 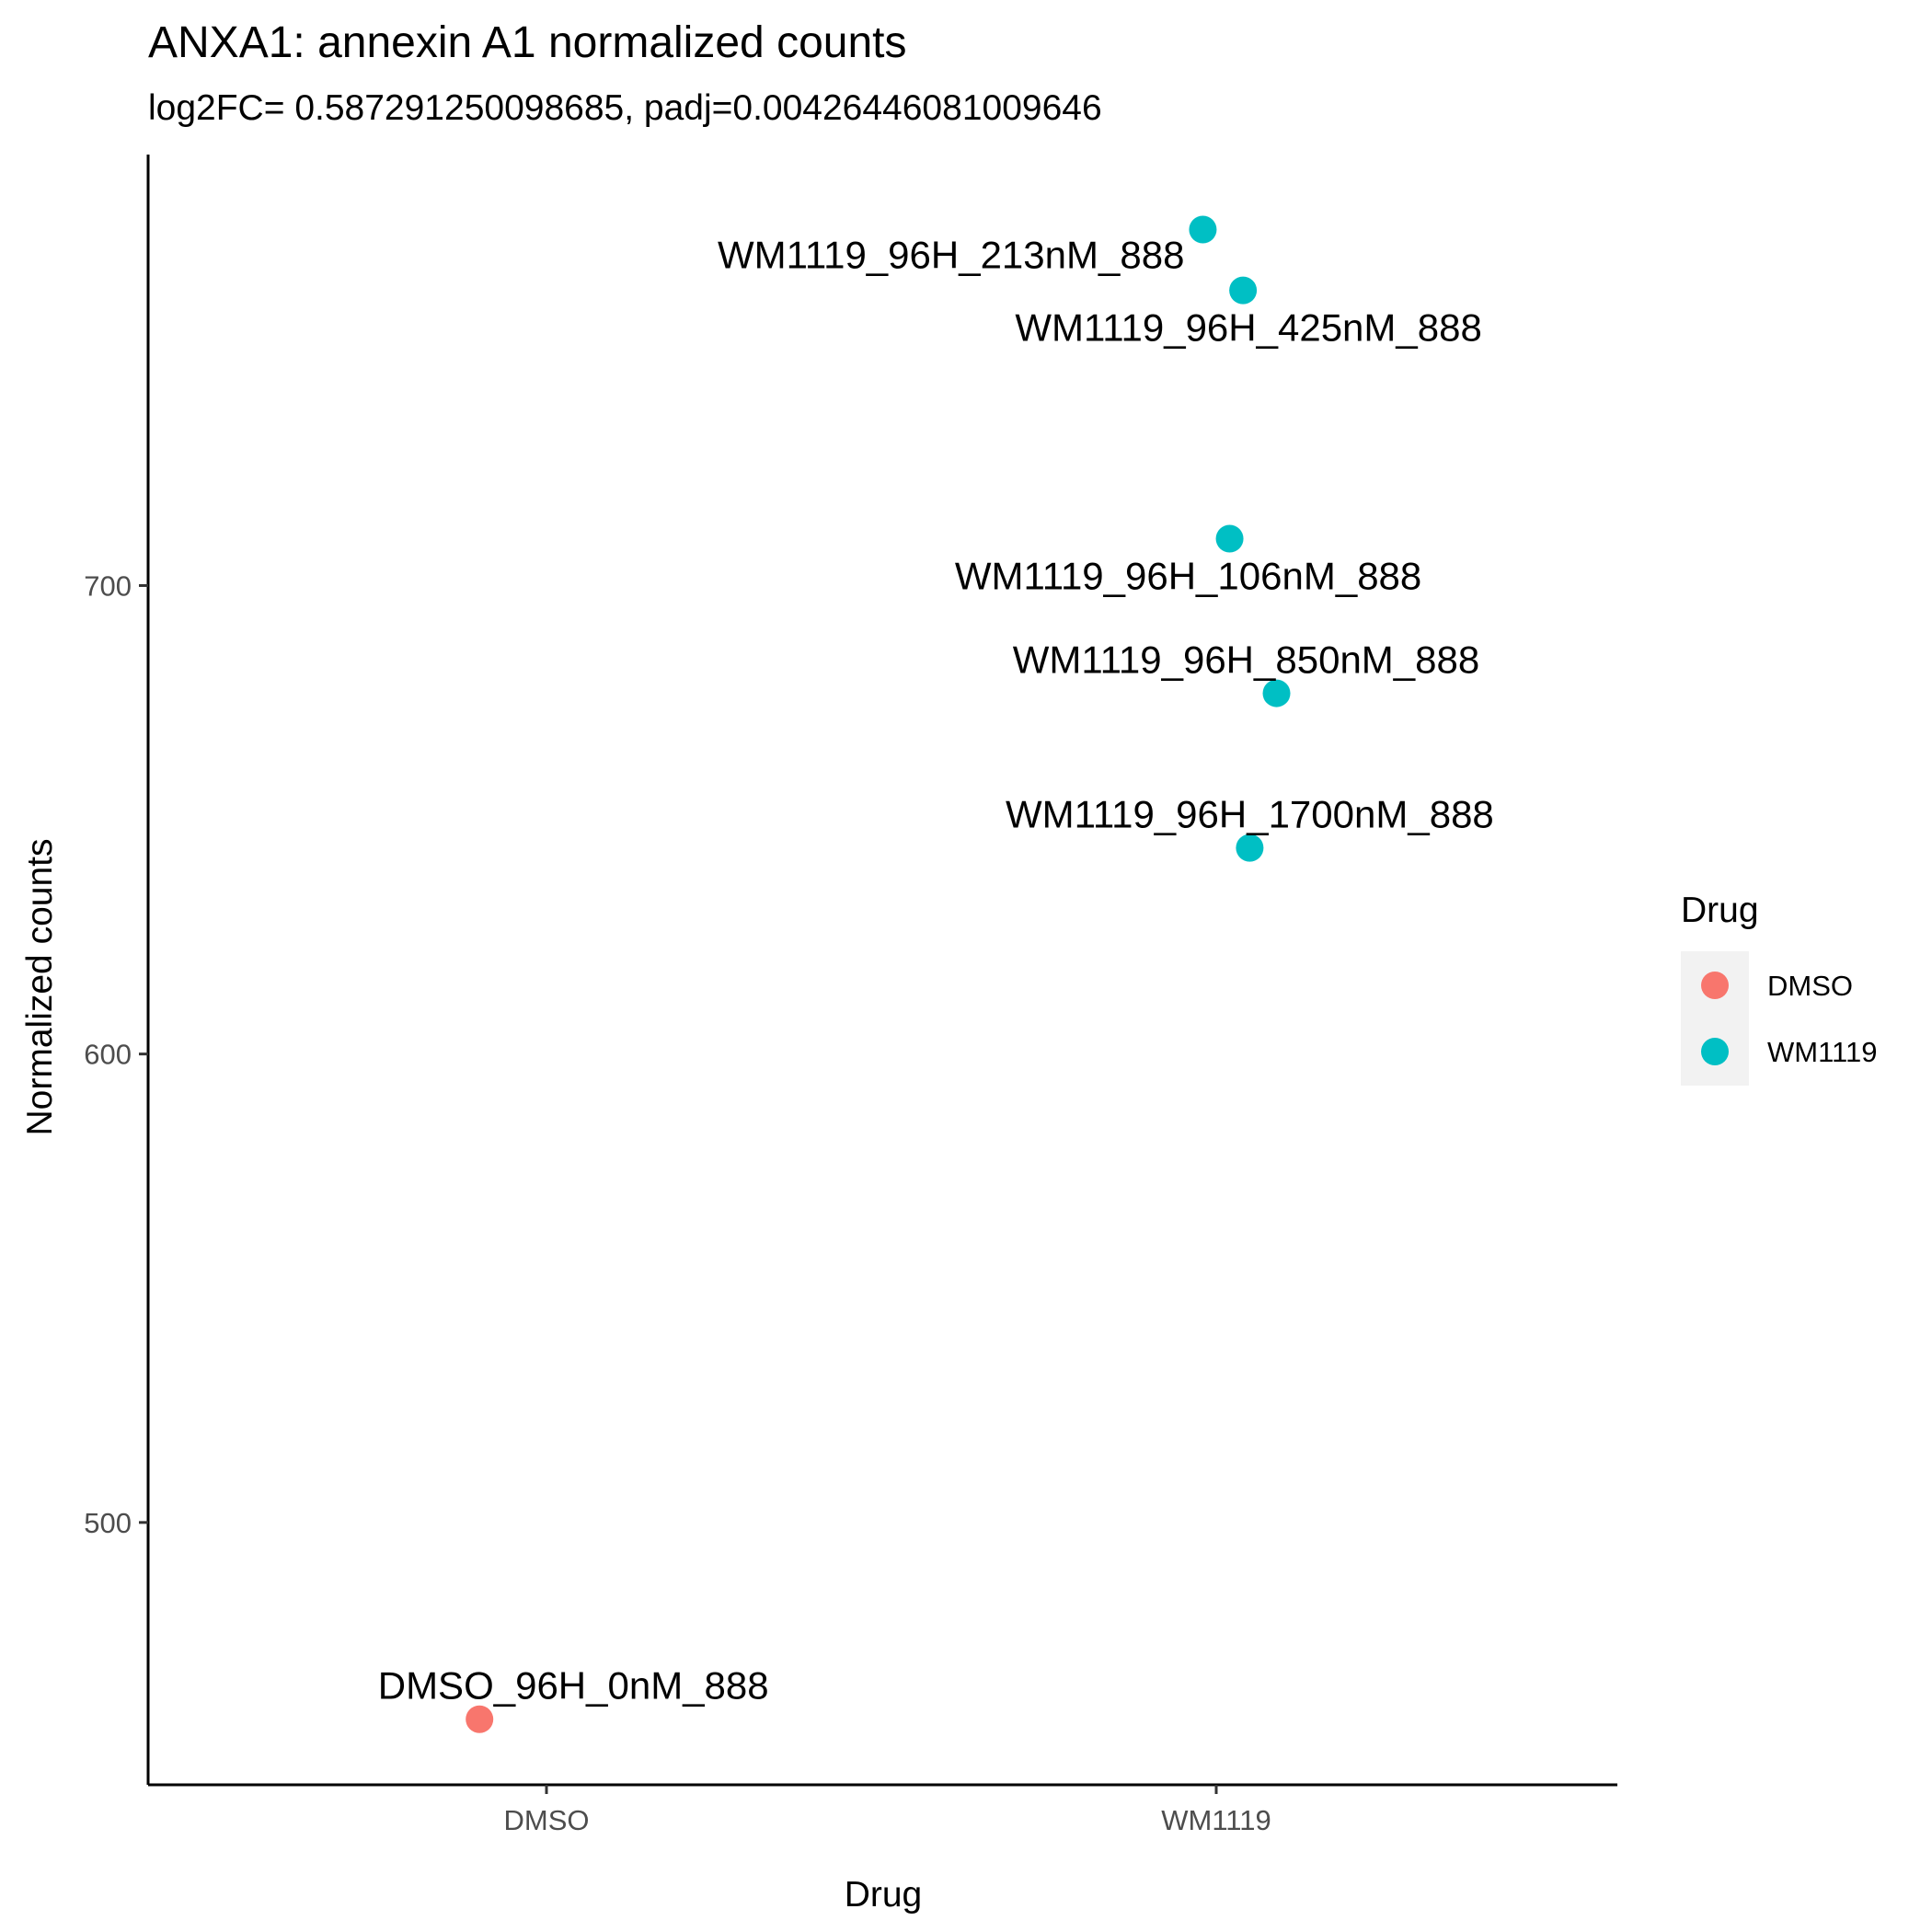 What do you see at coordinates (1250, 814) in the screenshot?
I see `point-label: WM1119_96H_1700nM_888` at bounding box center [1250, 814].